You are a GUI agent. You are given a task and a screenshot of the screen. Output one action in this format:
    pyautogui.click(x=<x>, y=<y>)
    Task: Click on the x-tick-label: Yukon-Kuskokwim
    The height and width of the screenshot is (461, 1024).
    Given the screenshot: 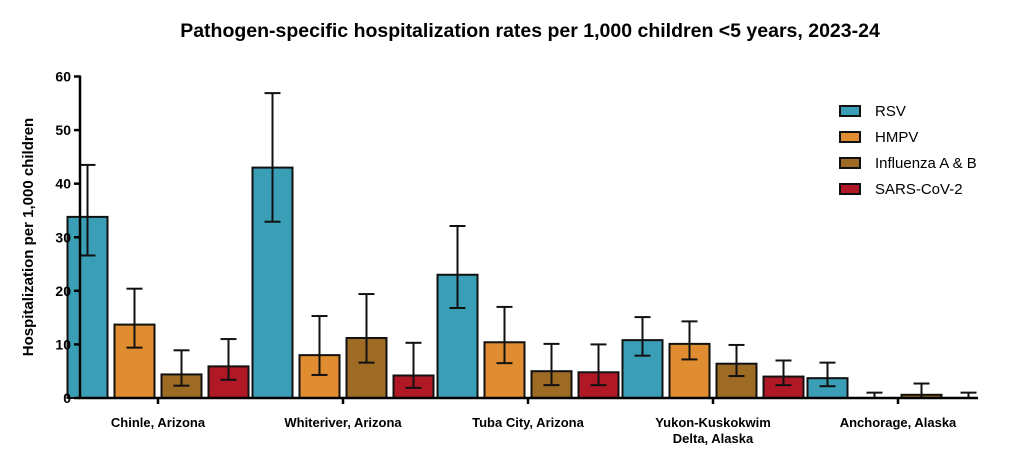 What is the action you would take?
    pyautogui.click(x=713, y=422)
    